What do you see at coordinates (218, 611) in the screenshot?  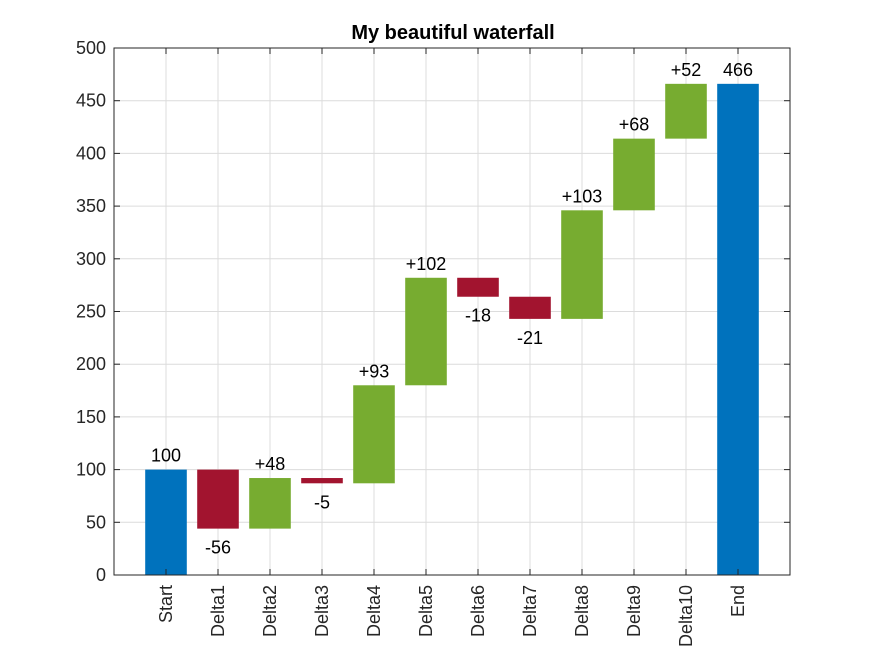 I see `x-tick-label-delta1: Delta1` at bounding box center [218, 611].